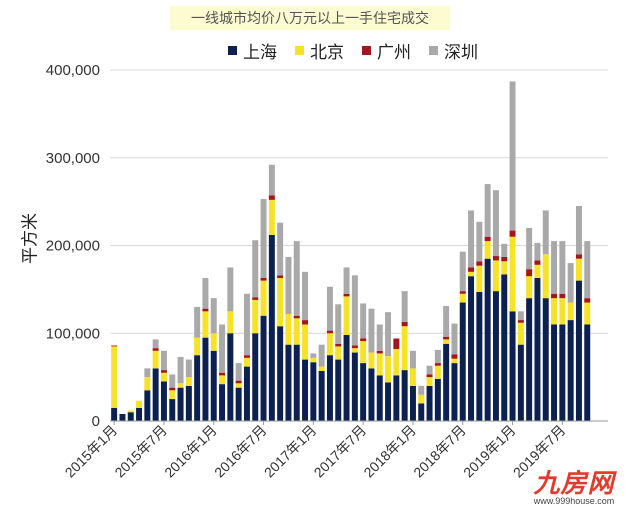 The height and width of the screenshot is (508, 625). What do you see at coordinates (73, 158) in the screenshot?
I see `y-tick-label: 300,000` at bounding box center [73, 158].